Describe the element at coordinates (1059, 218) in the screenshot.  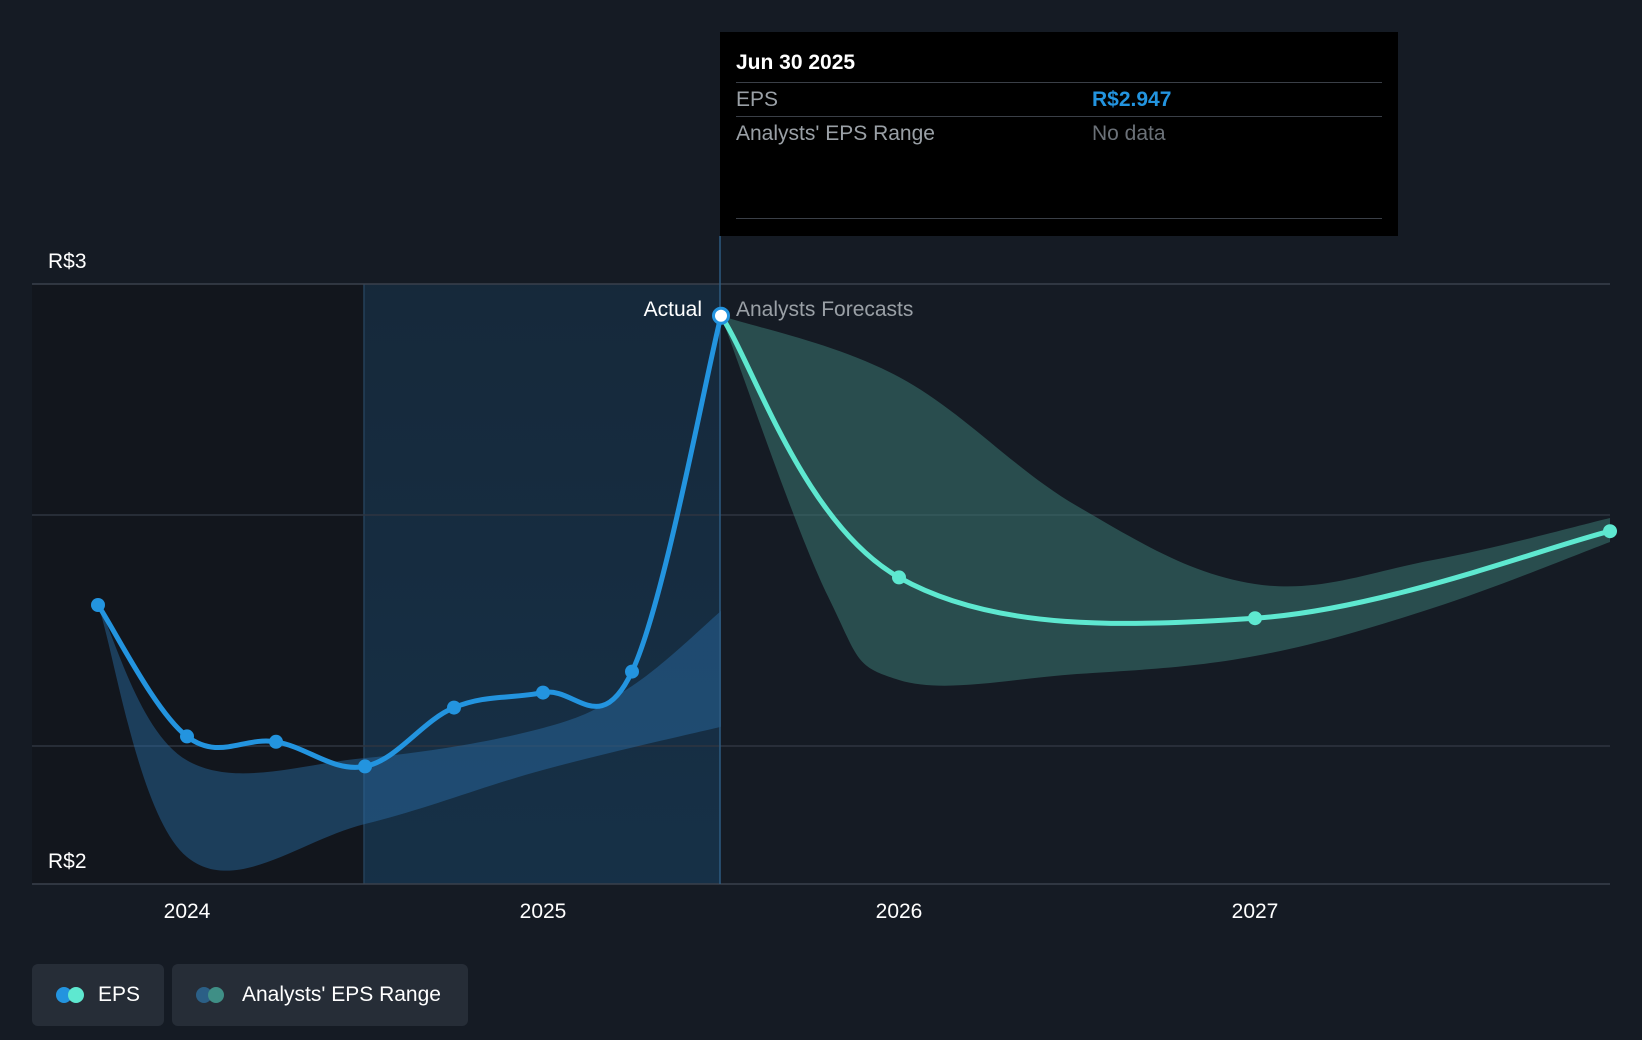
I see `tooltip-bottom-divider` at that location.